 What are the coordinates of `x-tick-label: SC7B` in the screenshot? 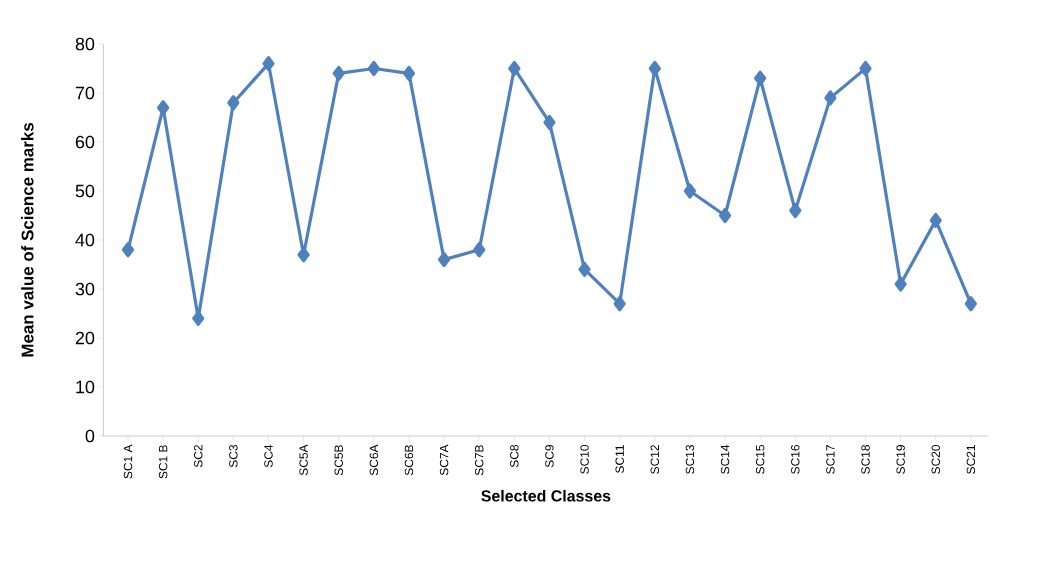 It's located at (479, 460).